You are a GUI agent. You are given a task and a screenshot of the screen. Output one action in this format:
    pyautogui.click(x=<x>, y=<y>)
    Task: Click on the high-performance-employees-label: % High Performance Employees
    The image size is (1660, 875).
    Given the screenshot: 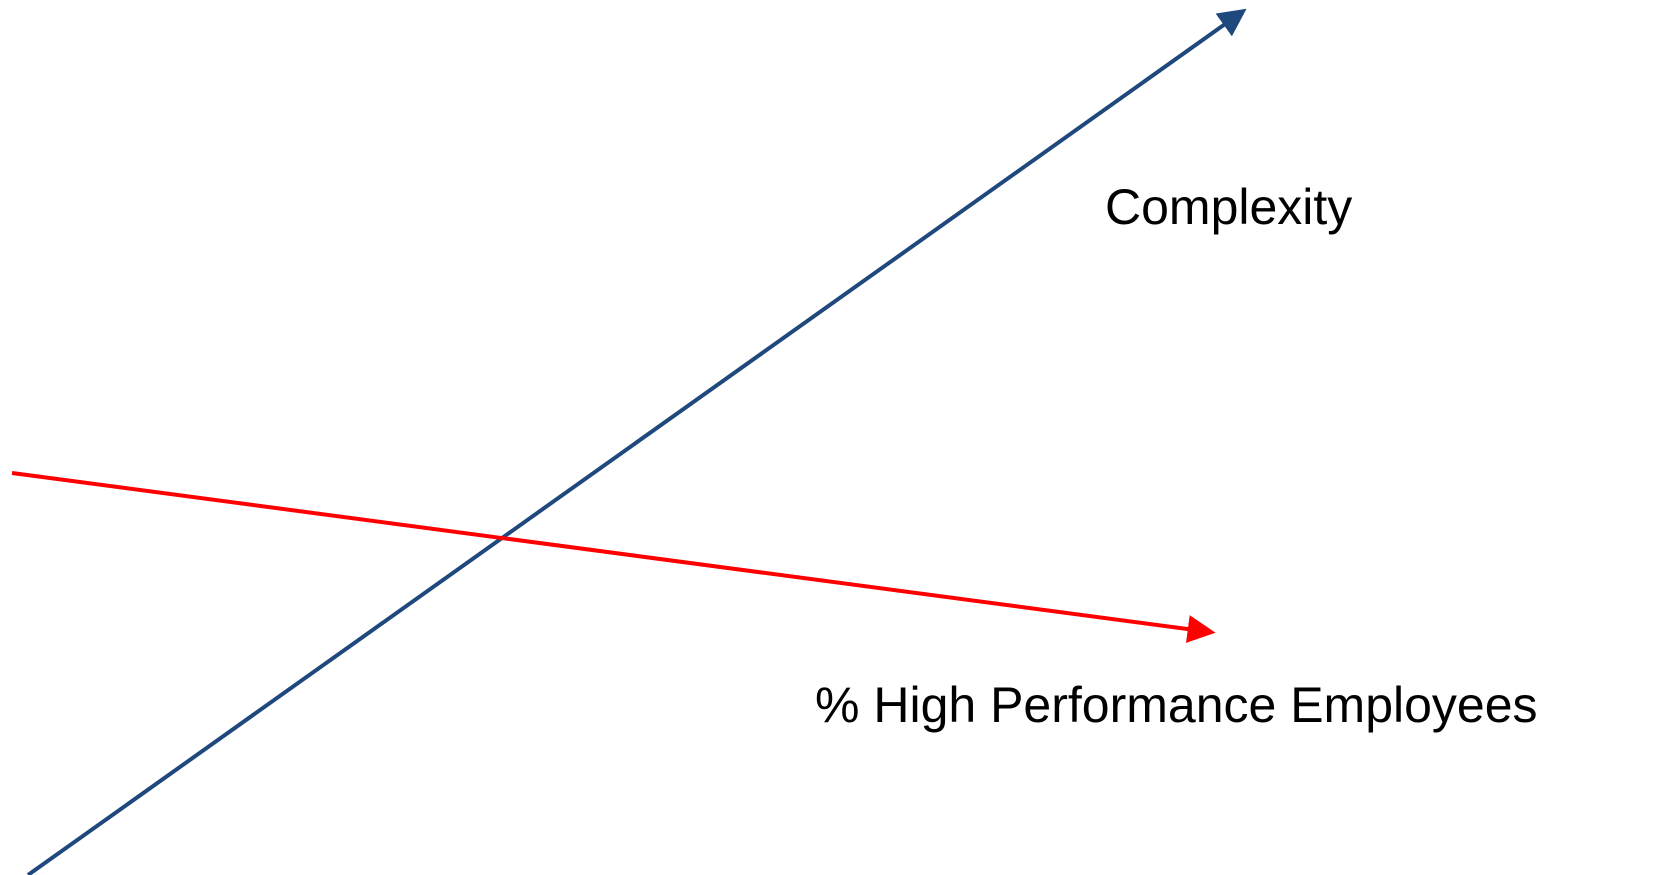 What is the action you would take?
    pyautogui.click(x=1176, y=705)
    